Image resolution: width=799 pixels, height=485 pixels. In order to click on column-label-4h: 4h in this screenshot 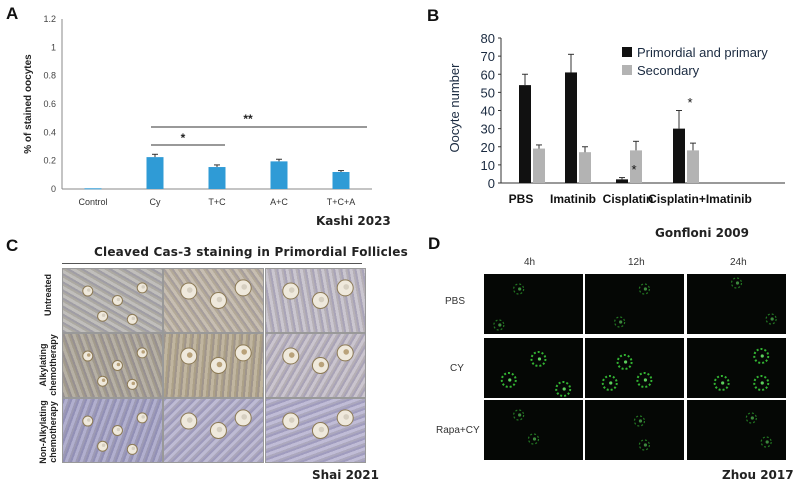, I will do `click(530, 262)`.